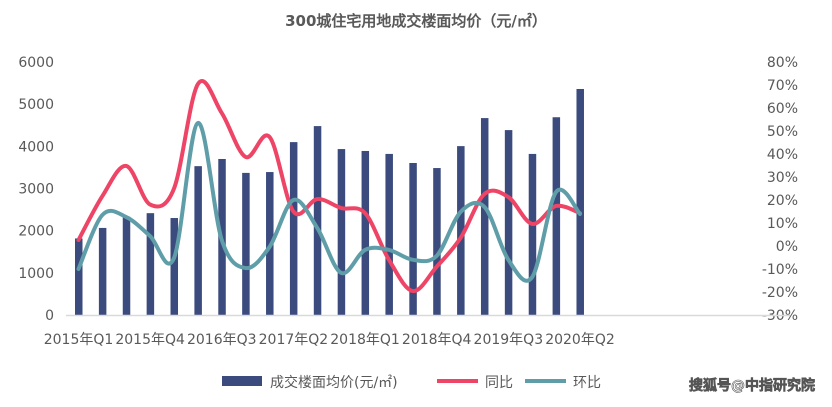  I want to click on right-tick-label: 60%, so click(782, 109).